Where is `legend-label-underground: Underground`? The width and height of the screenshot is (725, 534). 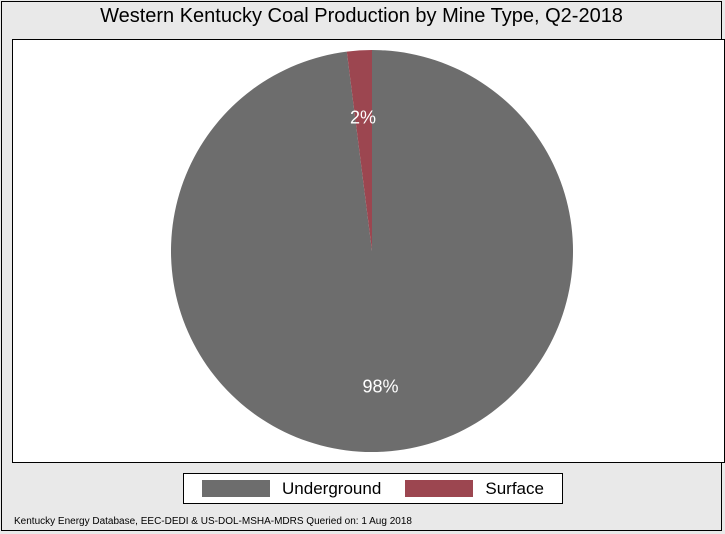 legend-label-underground: Underground is located at coordinates (332, 488).